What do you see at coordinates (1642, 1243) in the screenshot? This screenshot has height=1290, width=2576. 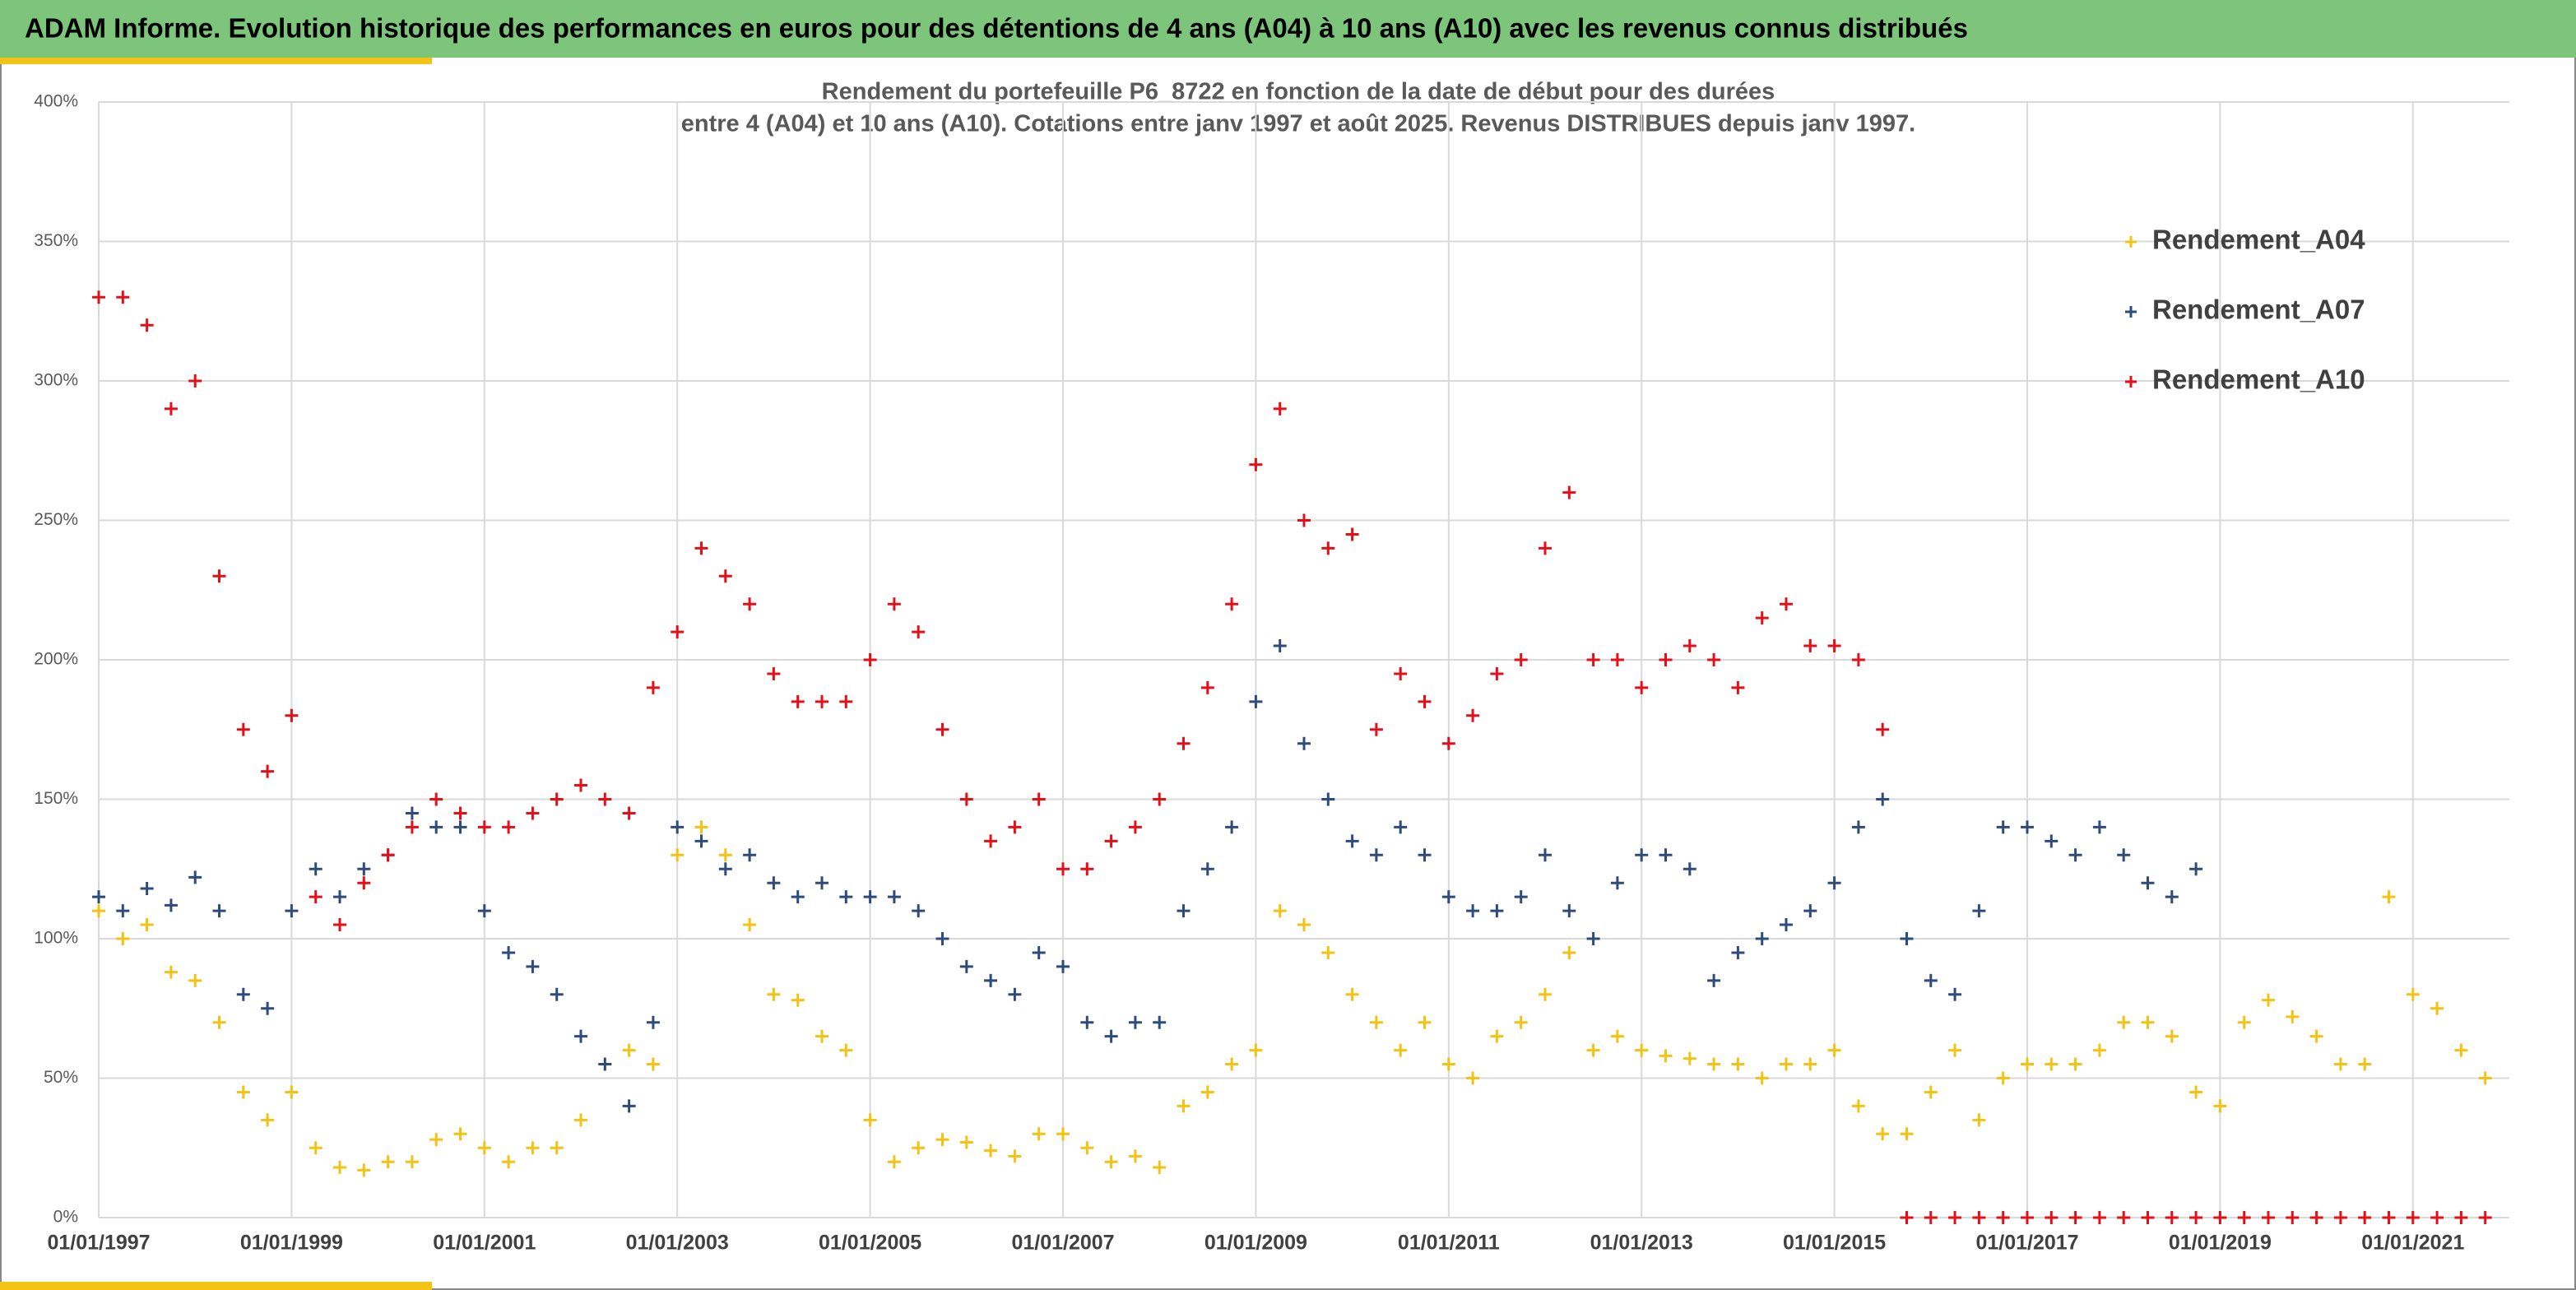 I see `x-tick-label: 01/01/2013` at bounding box center [1642, 1243].